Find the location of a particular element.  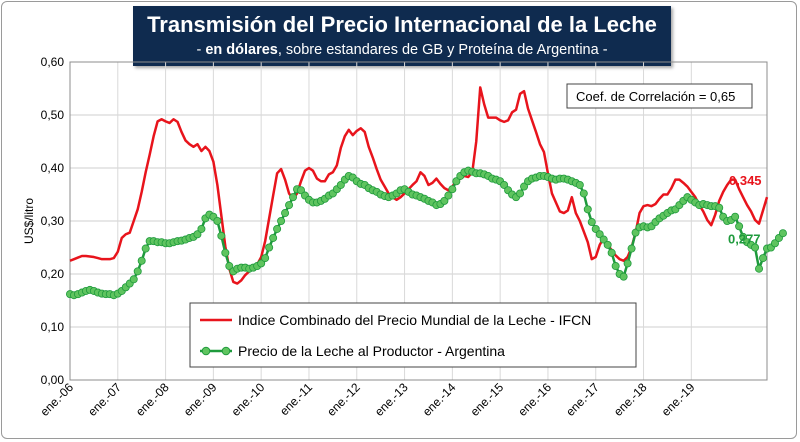

x-tick-label: ene.-14 is located at coordinates (439, 399).